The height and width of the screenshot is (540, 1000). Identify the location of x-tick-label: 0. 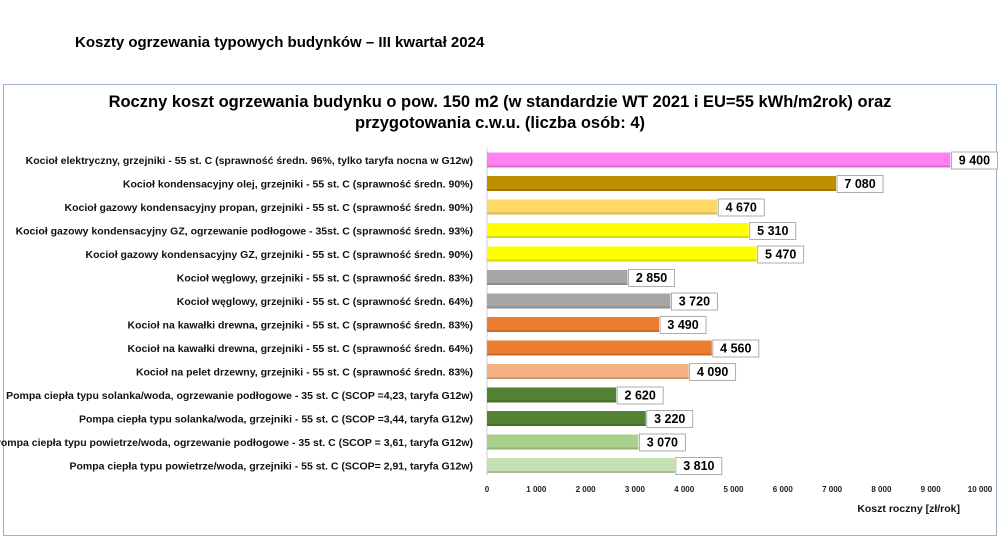
(487, 489).